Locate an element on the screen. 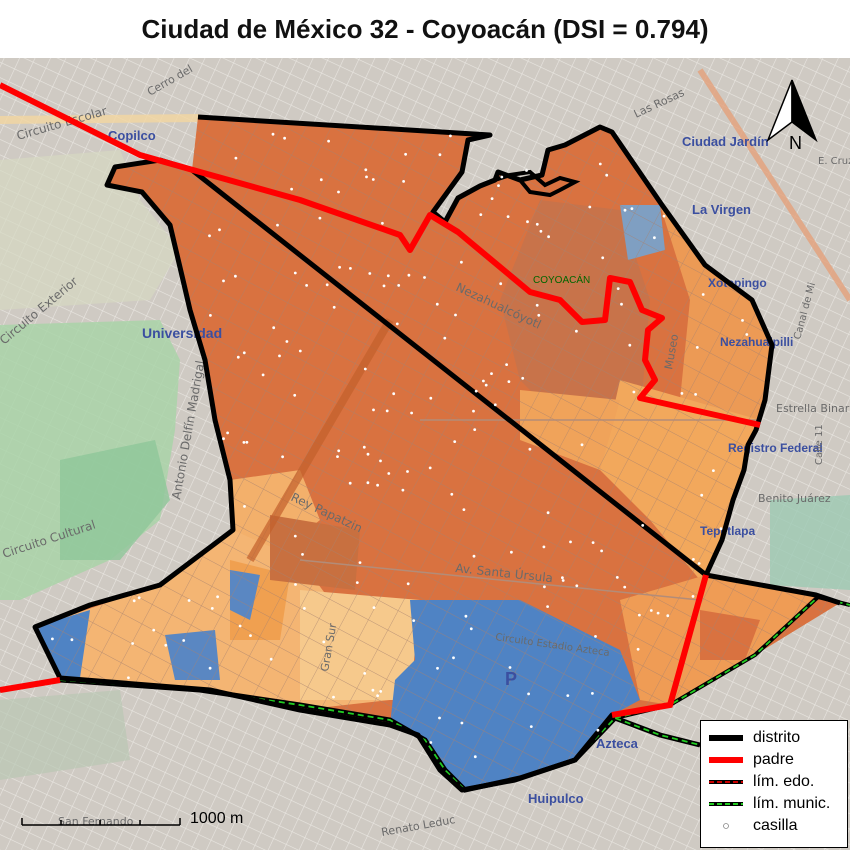  place-label: Huipulco is located at coordinates (556, 798).